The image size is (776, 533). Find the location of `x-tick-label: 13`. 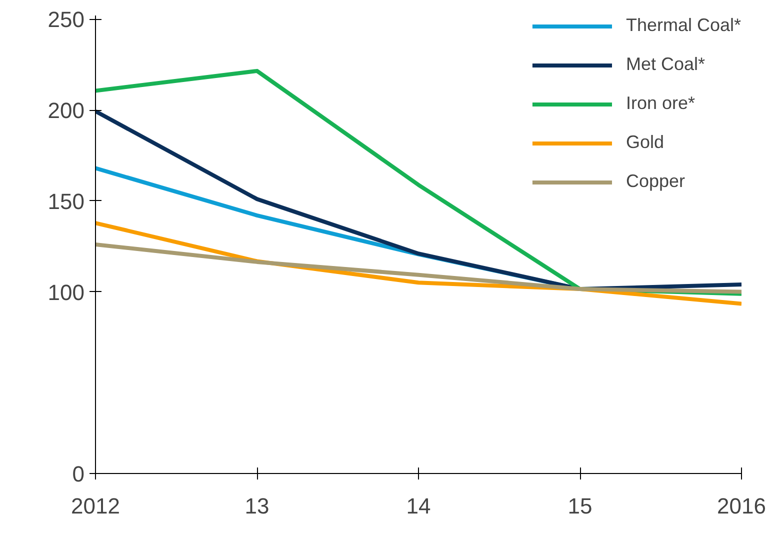

x-tick-label: 13 is located at coordinates (257, 506).